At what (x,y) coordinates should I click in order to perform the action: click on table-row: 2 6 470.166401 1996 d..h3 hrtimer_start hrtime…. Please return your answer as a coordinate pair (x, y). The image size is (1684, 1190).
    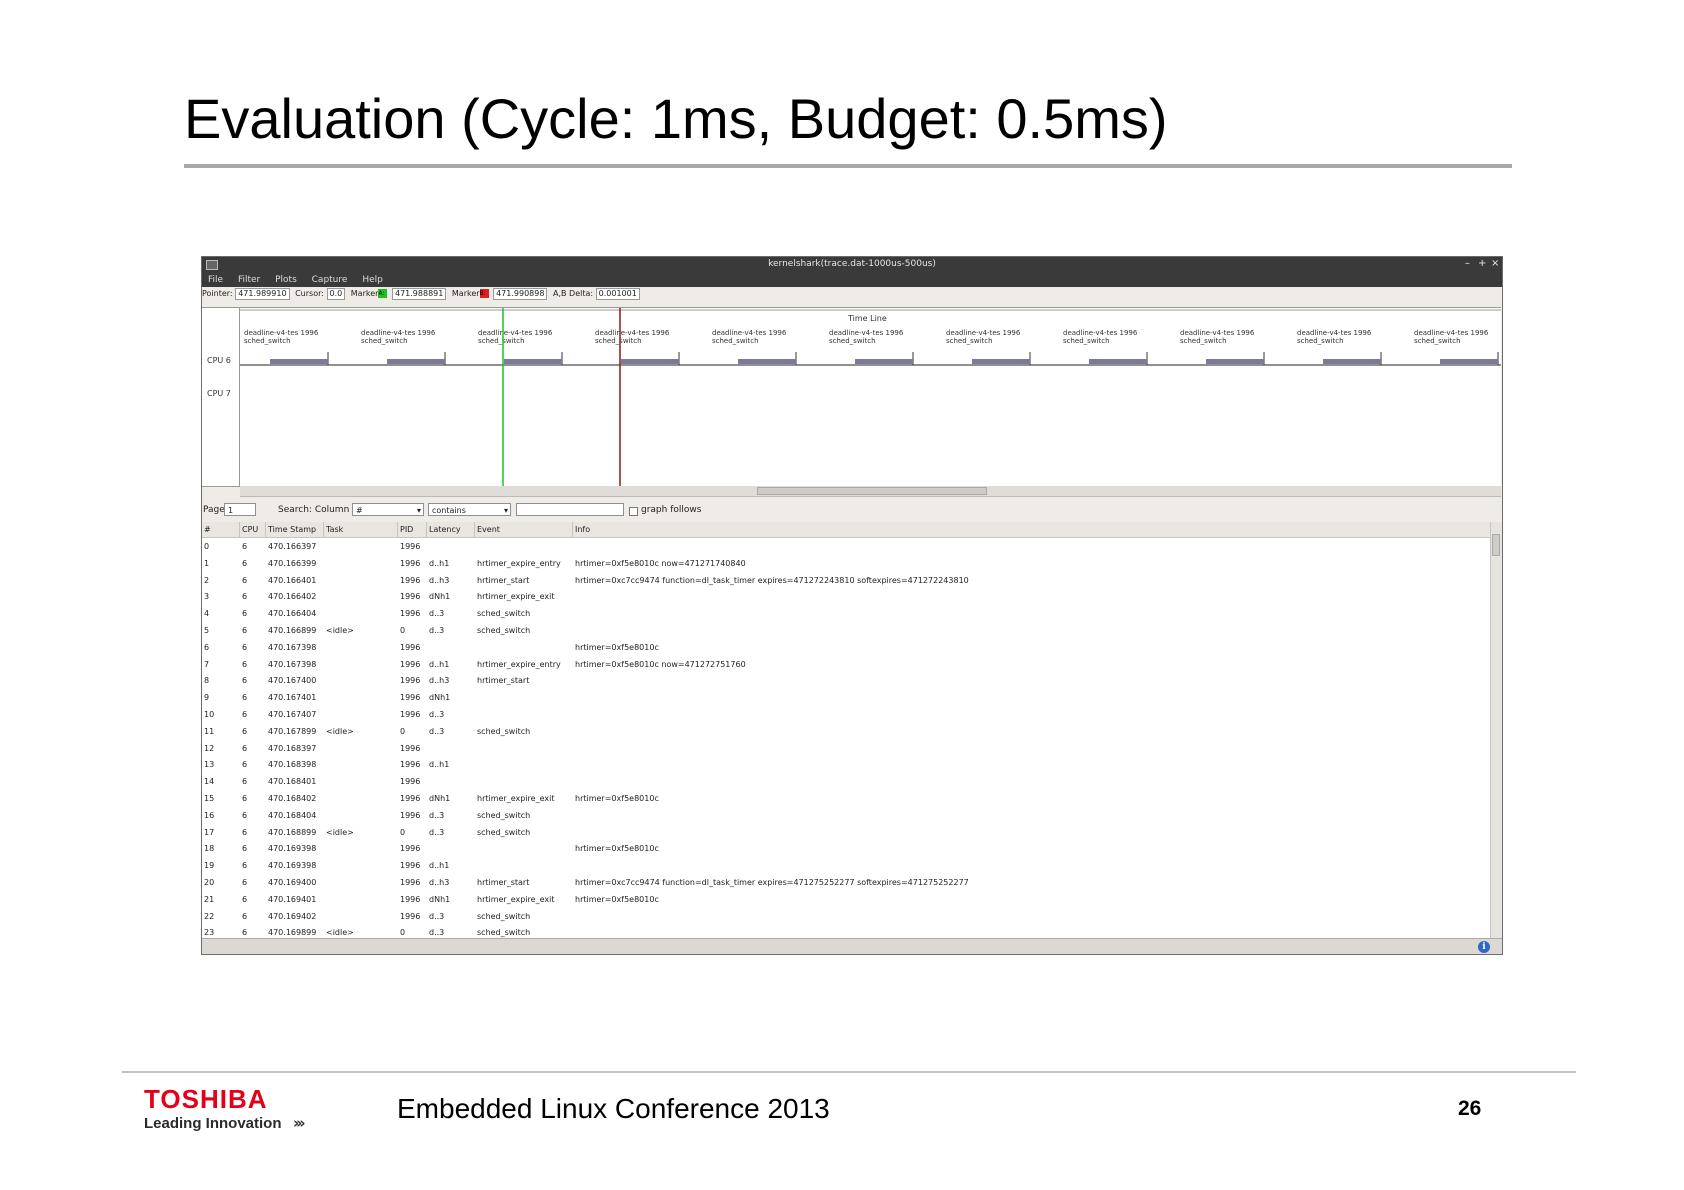
    Looking at the image, I should click on (846, 580).